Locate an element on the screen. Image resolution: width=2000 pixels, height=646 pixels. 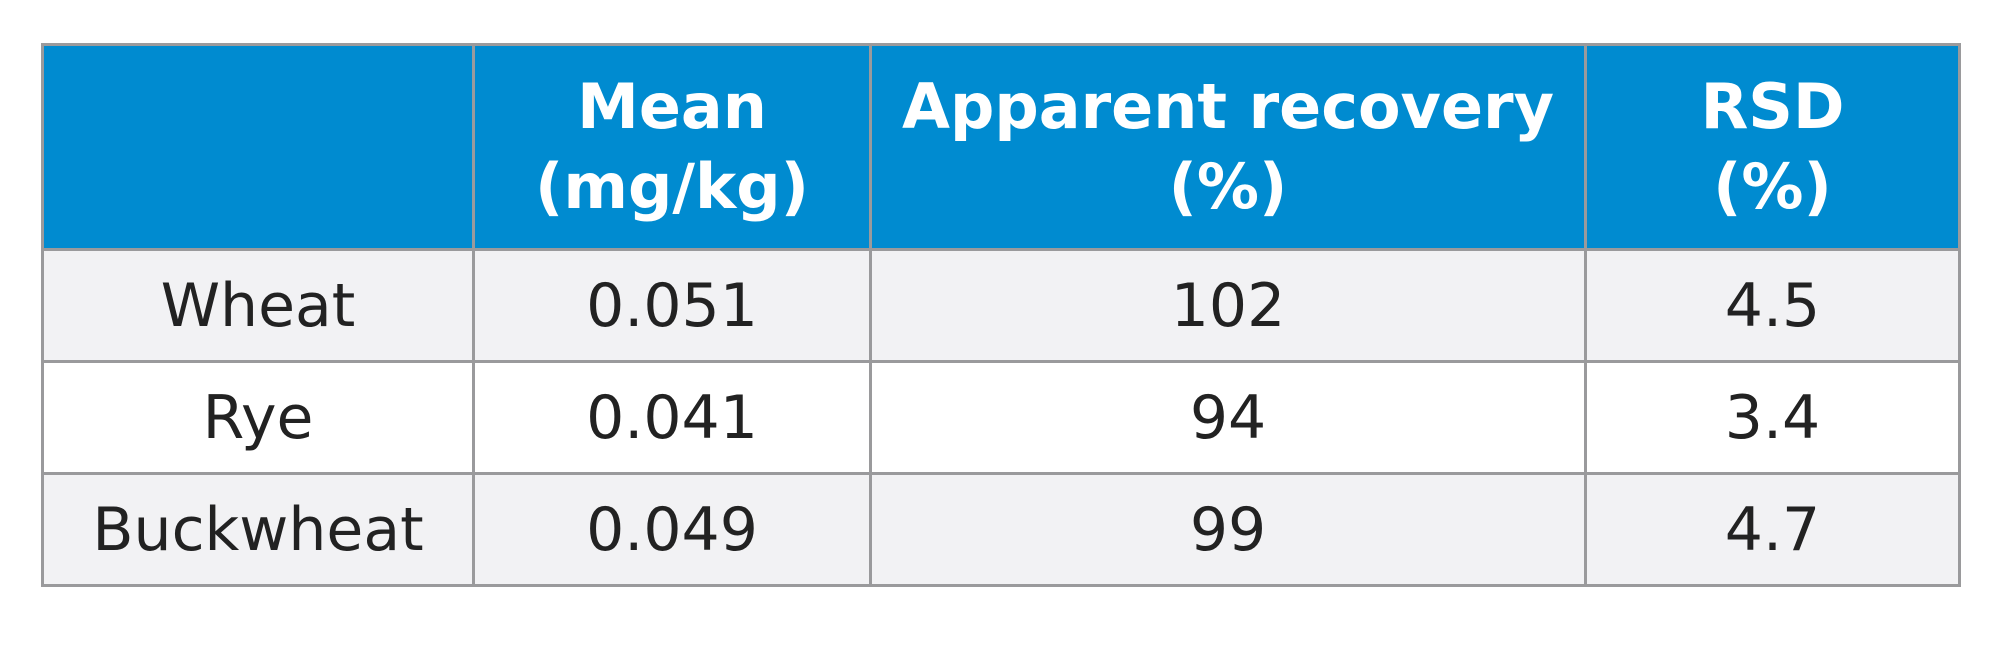
table-cell: 99 is located at coordinates (1228, 529).